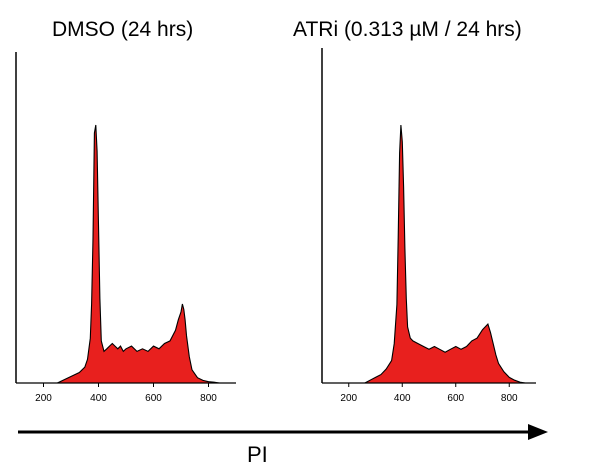  I want to click on right-histogram-outline, so click(445, 254).